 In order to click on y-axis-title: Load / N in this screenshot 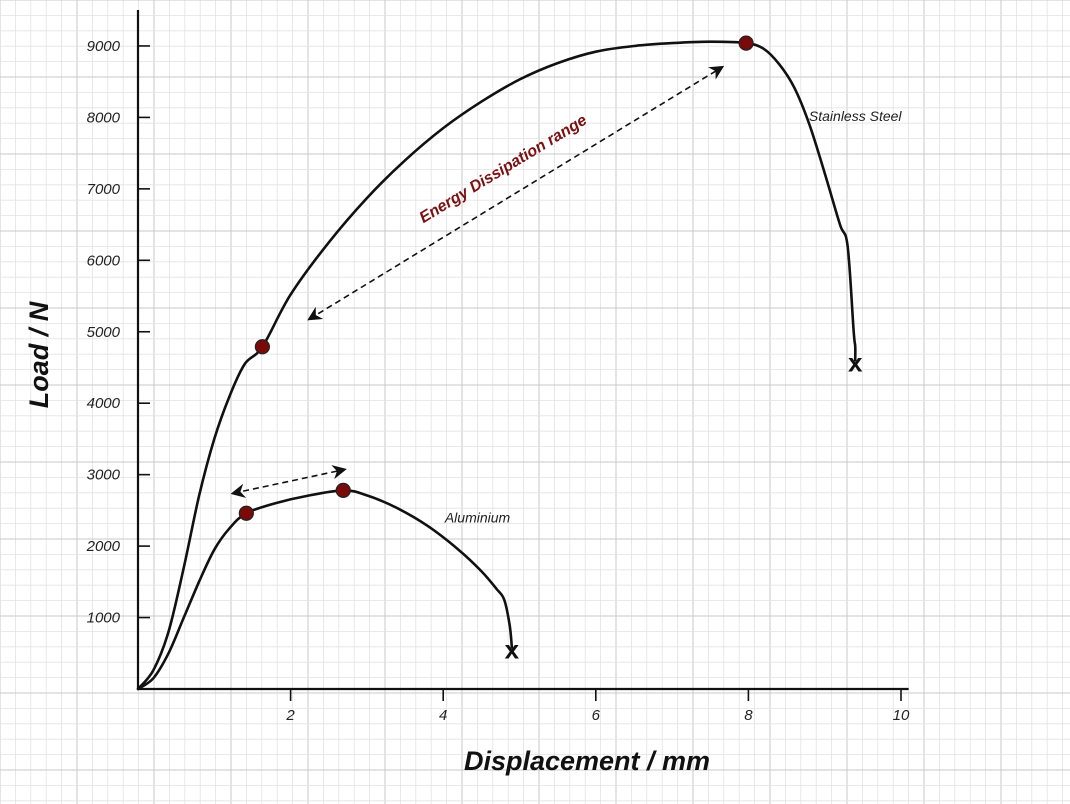, I will do `click(39, 354)`.